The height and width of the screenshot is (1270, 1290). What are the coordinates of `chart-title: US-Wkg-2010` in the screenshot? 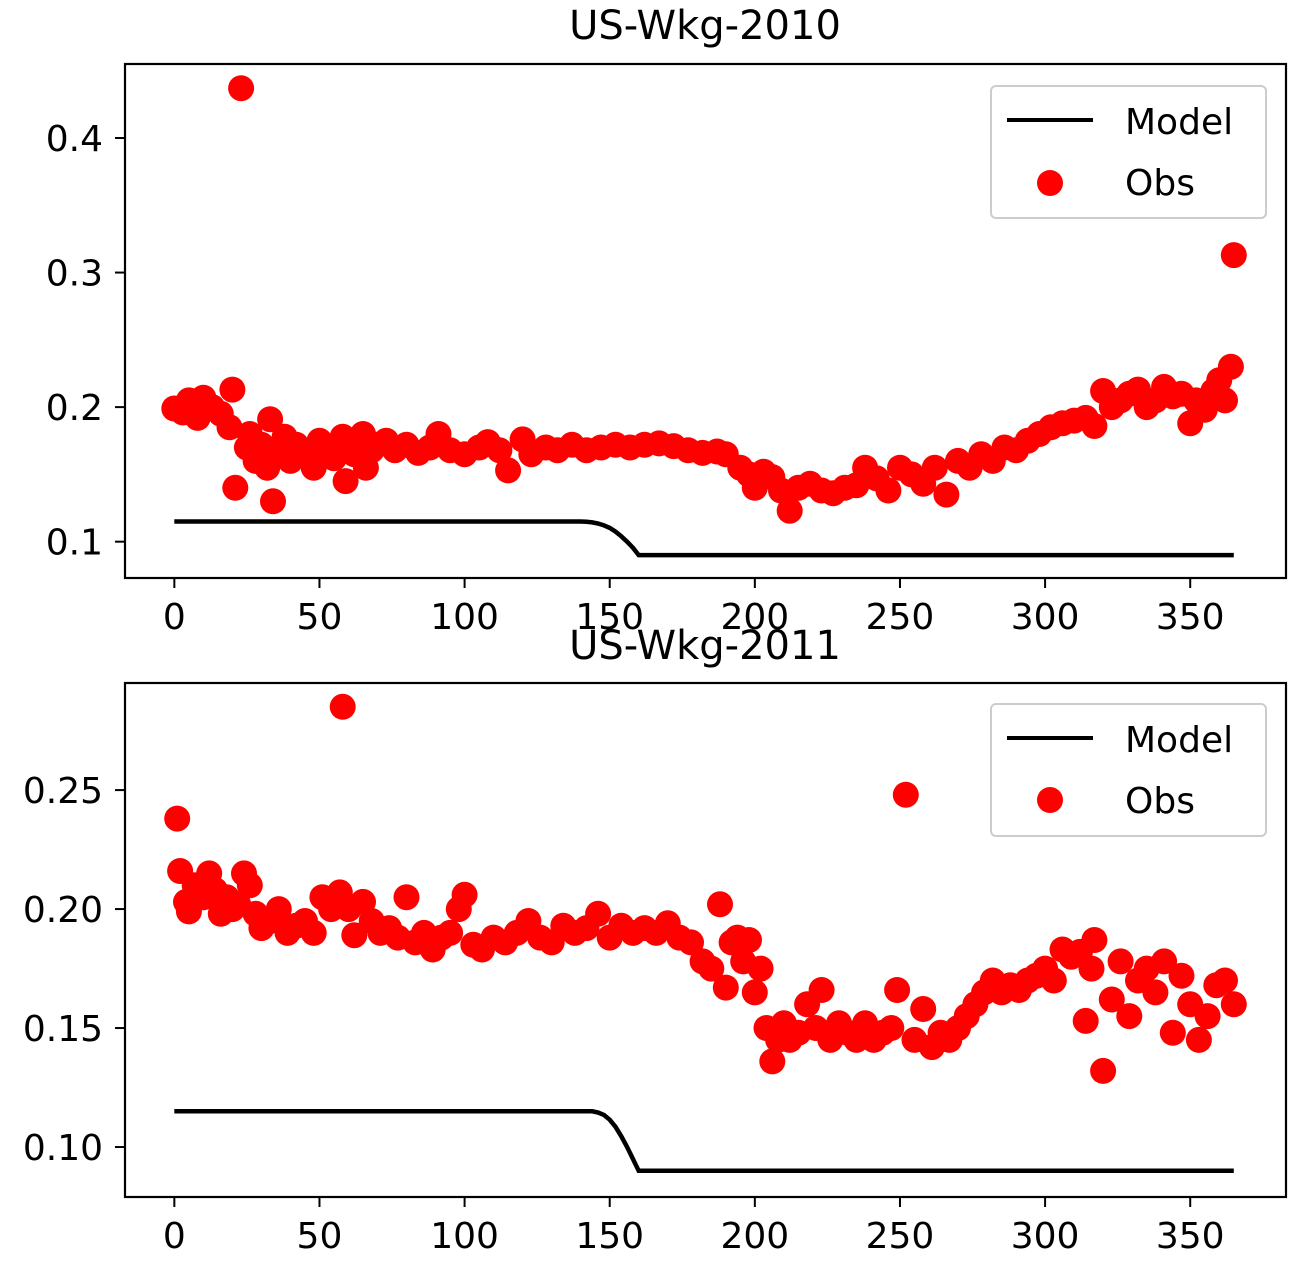 It's located at (705, 26).